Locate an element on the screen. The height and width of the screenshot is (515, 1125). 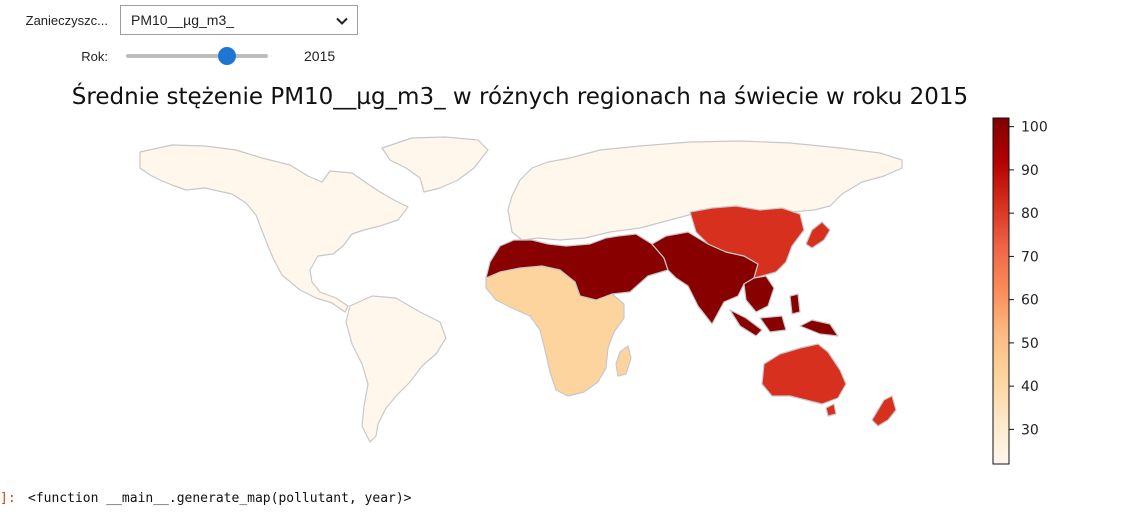
region-japan is located at coordinates (818, 235).